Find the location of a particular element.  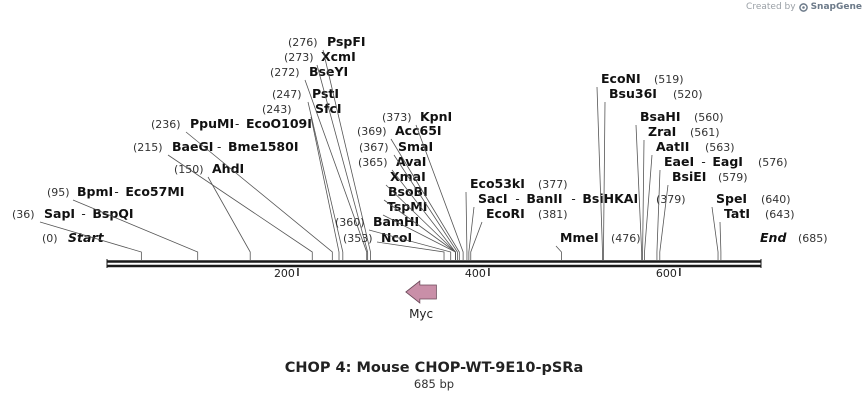

enzyme-name: SfcI is located at coordinates (328, 108).